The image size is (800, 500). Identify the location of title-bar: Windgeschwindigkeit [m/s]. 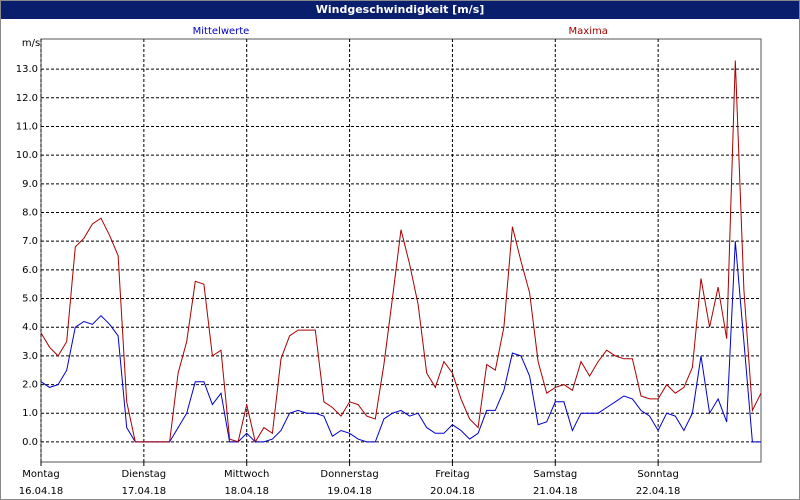
(400, 10).